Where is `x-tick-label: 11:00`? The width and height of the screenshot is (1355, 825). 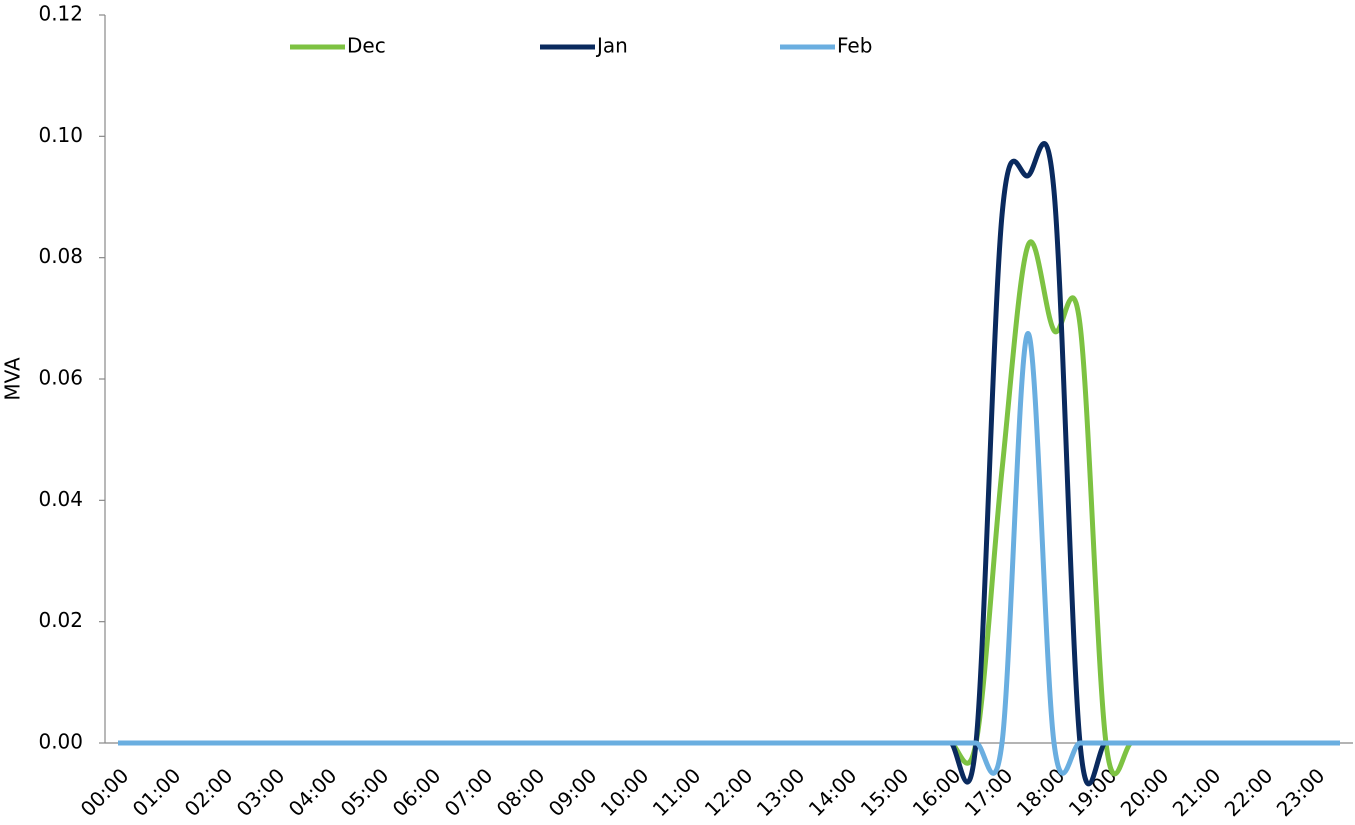 x-tick-label: 11:00 is located at coordinates (677, 792).